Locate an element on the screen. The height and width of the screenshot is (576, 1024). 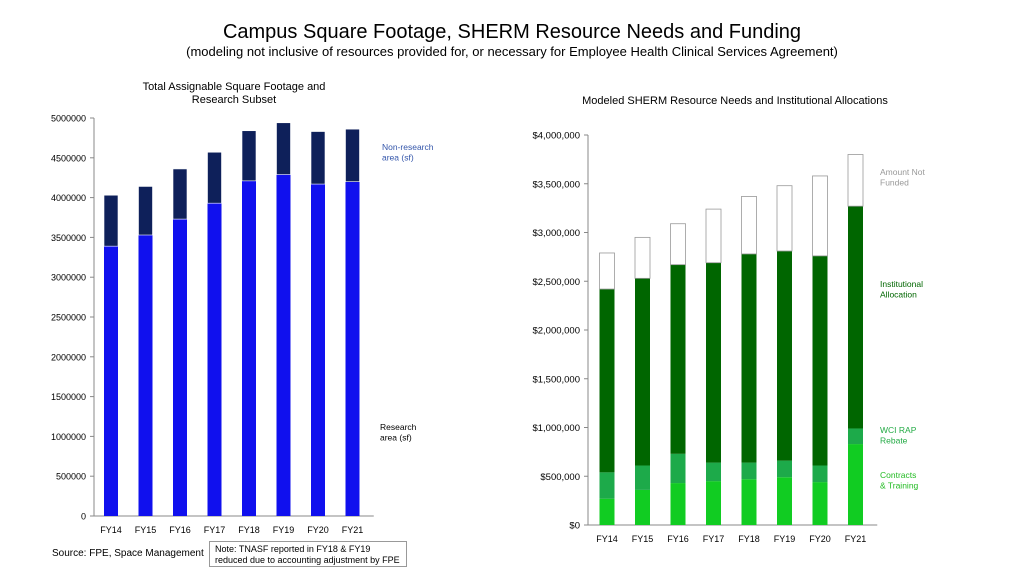
sqft-x-tick-label: FY20 is located at coordinates (318, 530).